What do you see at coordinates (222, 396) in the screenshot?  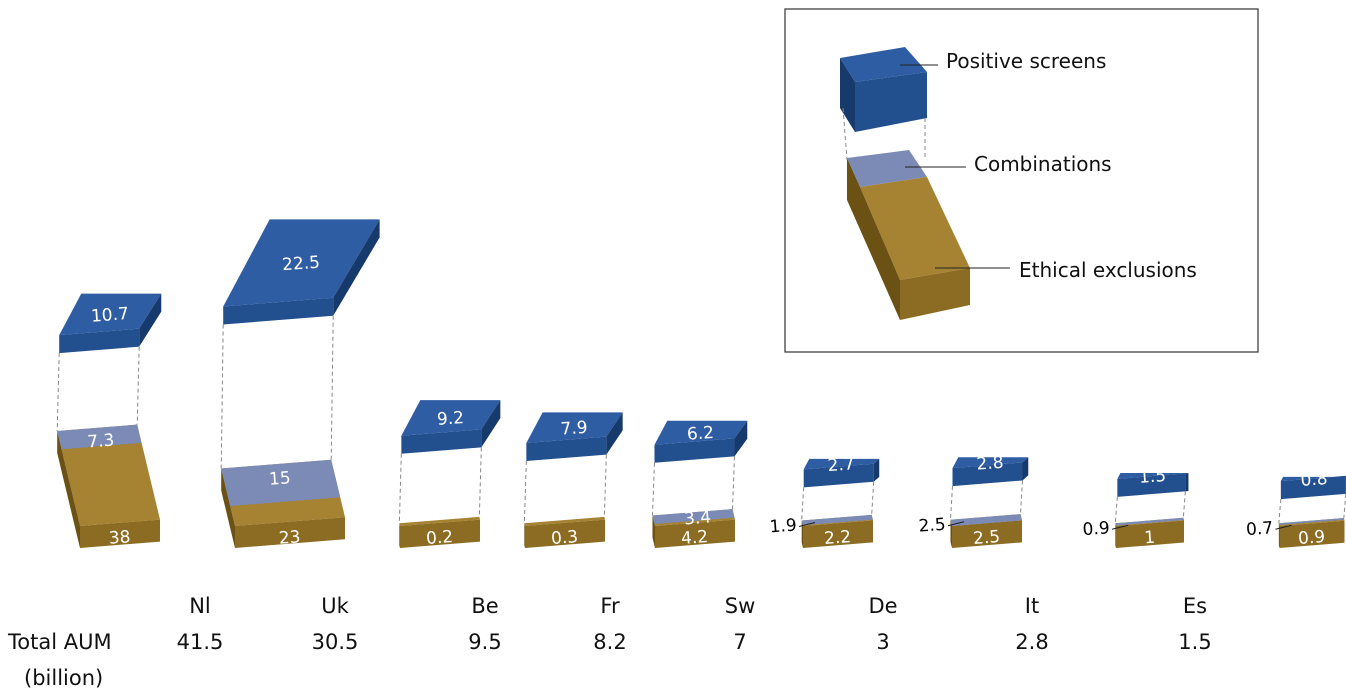 I see `connector-left-uk` at bounding box center [222, 396].